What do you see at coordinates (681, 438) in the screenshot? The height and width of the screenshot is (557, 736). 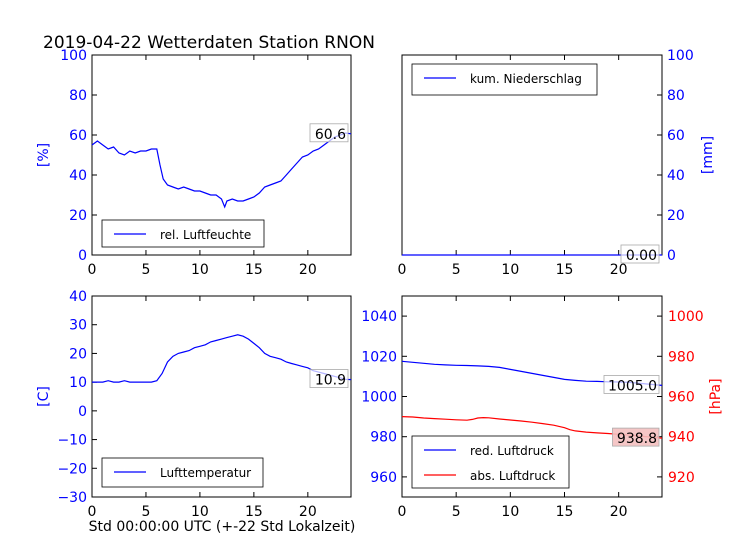 I see `y2-tick-label: 940` at bounding box center [681, 438].